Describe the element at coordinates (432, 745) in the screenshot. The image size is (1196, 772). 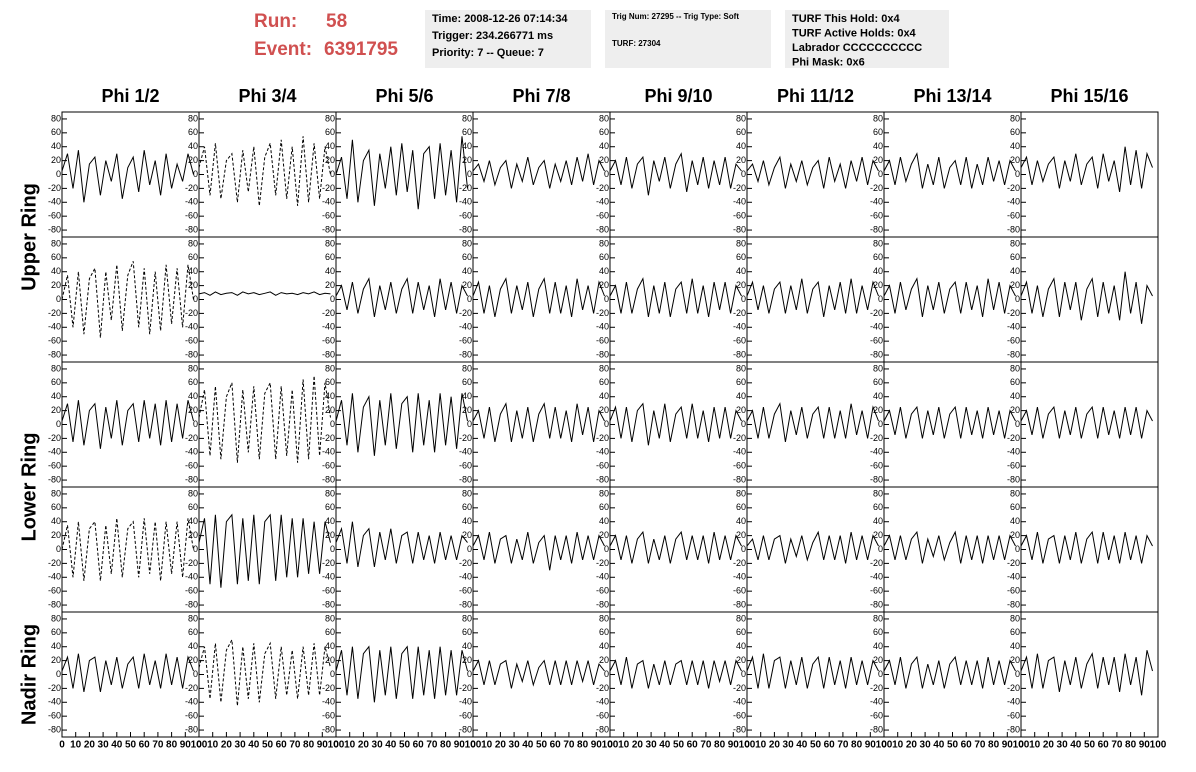
I see `x-tick-label: 70` at that location.